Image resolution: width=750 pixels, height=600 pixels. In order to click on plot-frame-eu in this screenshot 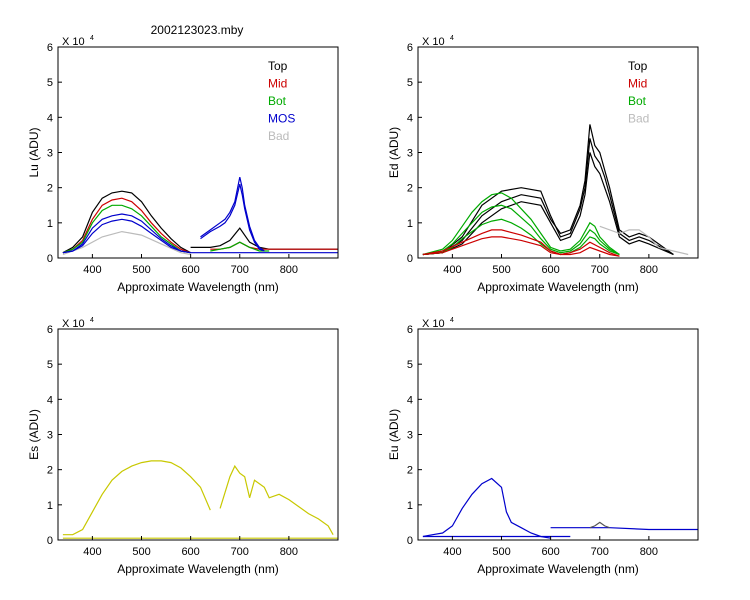, I will do `click(558, 434)`.